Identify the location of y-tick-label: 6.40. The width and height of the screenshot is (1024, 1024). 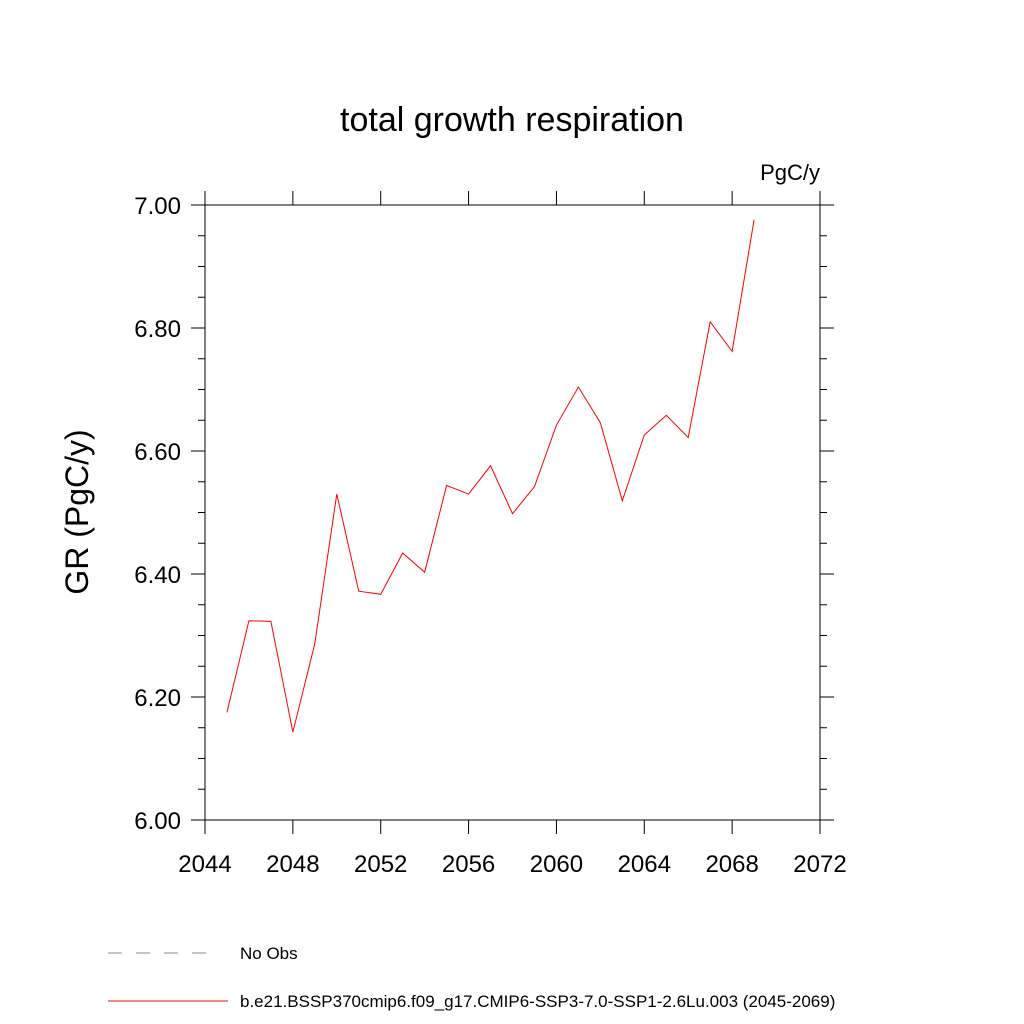
(157, 575).